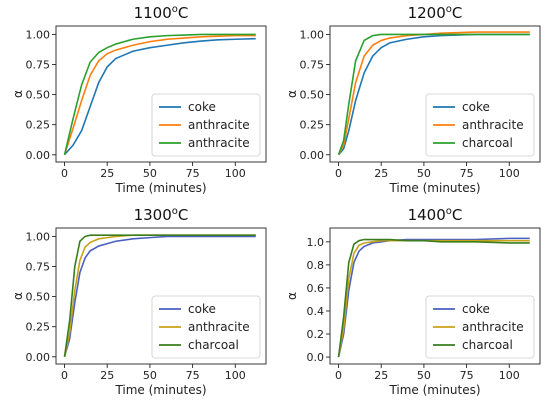  I want to click on chart-title: 1300oC, so click(161, 215).